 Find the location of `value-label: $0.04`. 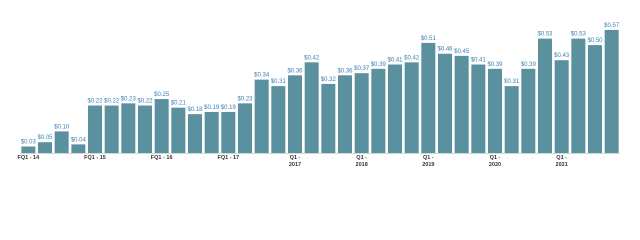

value-label: $0.04 is located at coordinates (79, 140).